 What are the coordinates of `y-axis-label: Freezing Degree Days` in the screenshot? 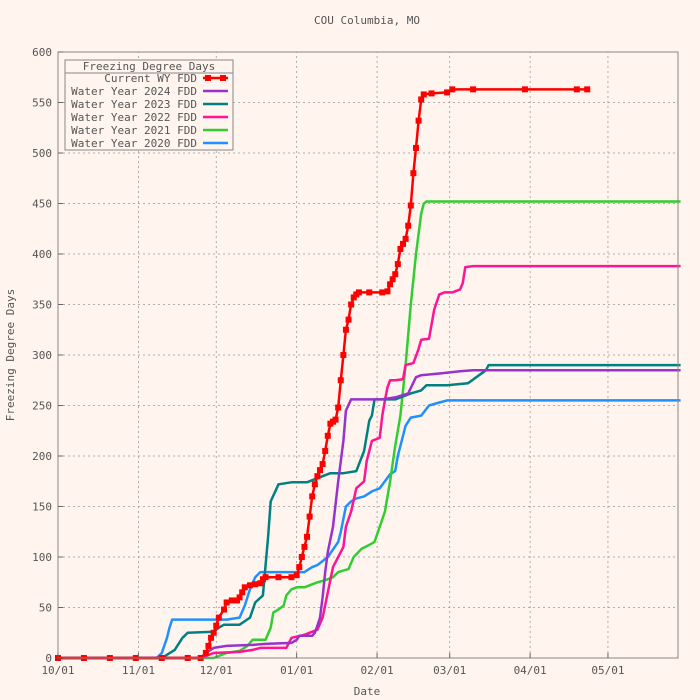 It's located at (10, 355).